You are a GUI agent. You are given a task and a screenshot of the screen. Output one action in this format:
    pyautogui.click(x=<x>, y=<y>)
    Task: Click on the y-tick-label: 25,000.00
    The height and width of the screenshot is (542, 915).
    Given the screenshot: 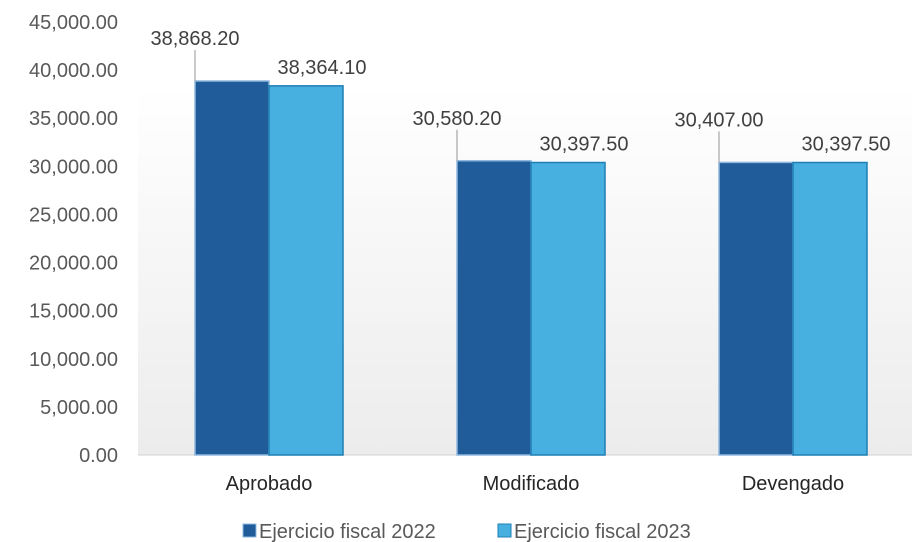 What is the action you would take?
    pyautogui.click(x=73, y=215)
    